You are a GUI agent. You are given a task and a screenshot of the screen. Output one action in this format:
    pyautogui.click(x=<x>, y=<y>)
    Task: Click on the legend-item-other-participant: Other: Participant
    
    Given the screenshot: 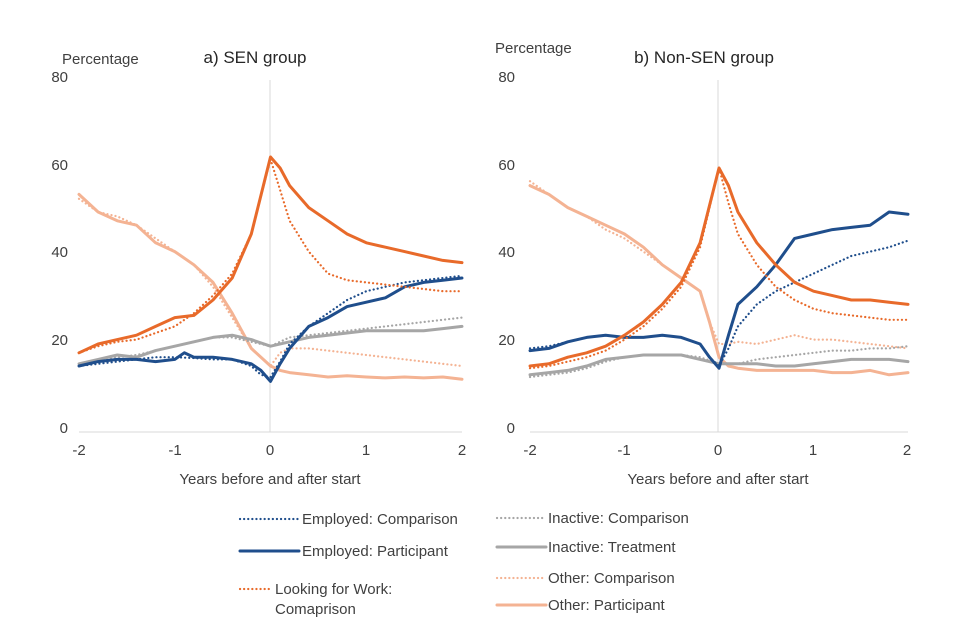 What is the action you would take?
    pyautogui.click(x=580, y=605)
    